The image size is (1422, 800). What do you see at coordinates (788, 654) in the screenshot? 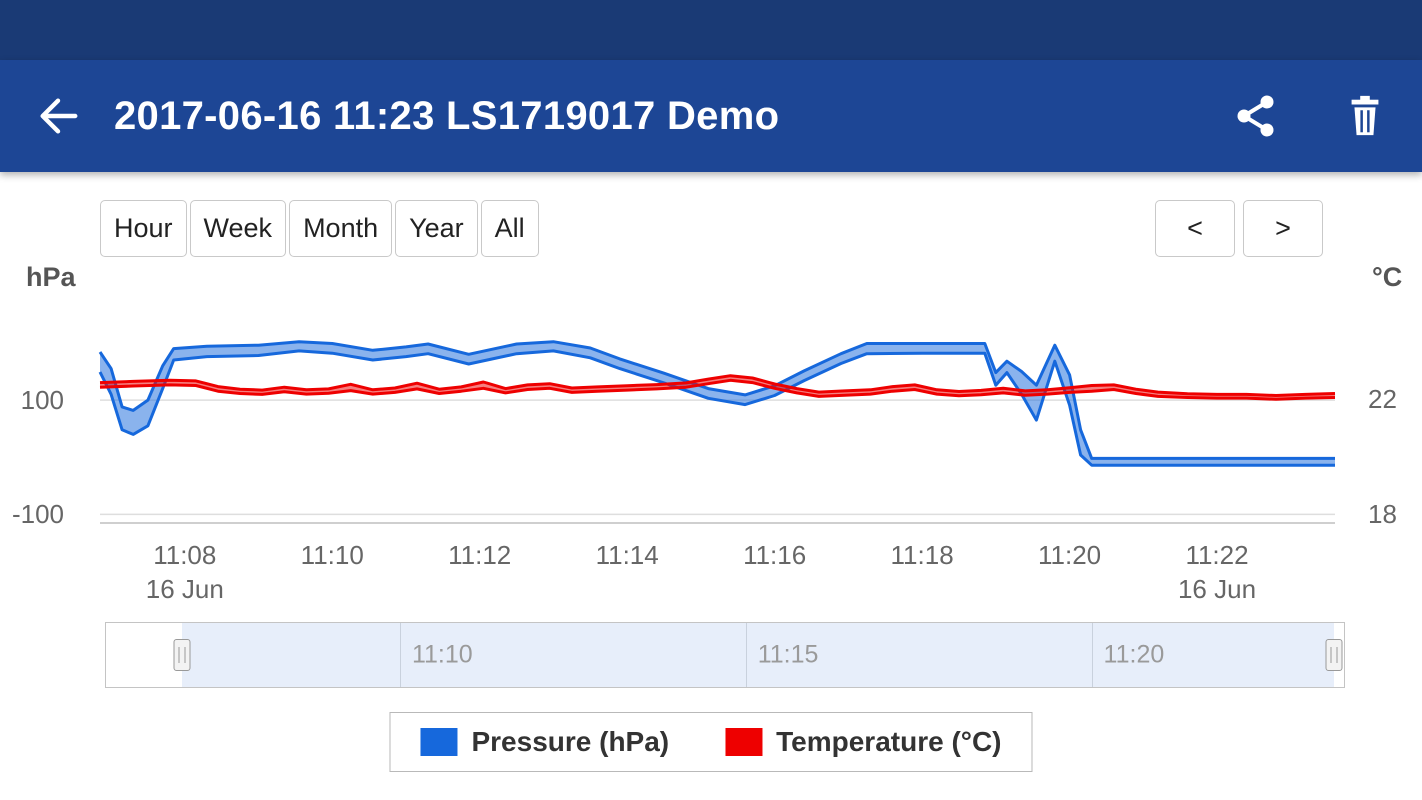
I see `navigator-tick-label: 11:15` at bounding box center [788, 654].